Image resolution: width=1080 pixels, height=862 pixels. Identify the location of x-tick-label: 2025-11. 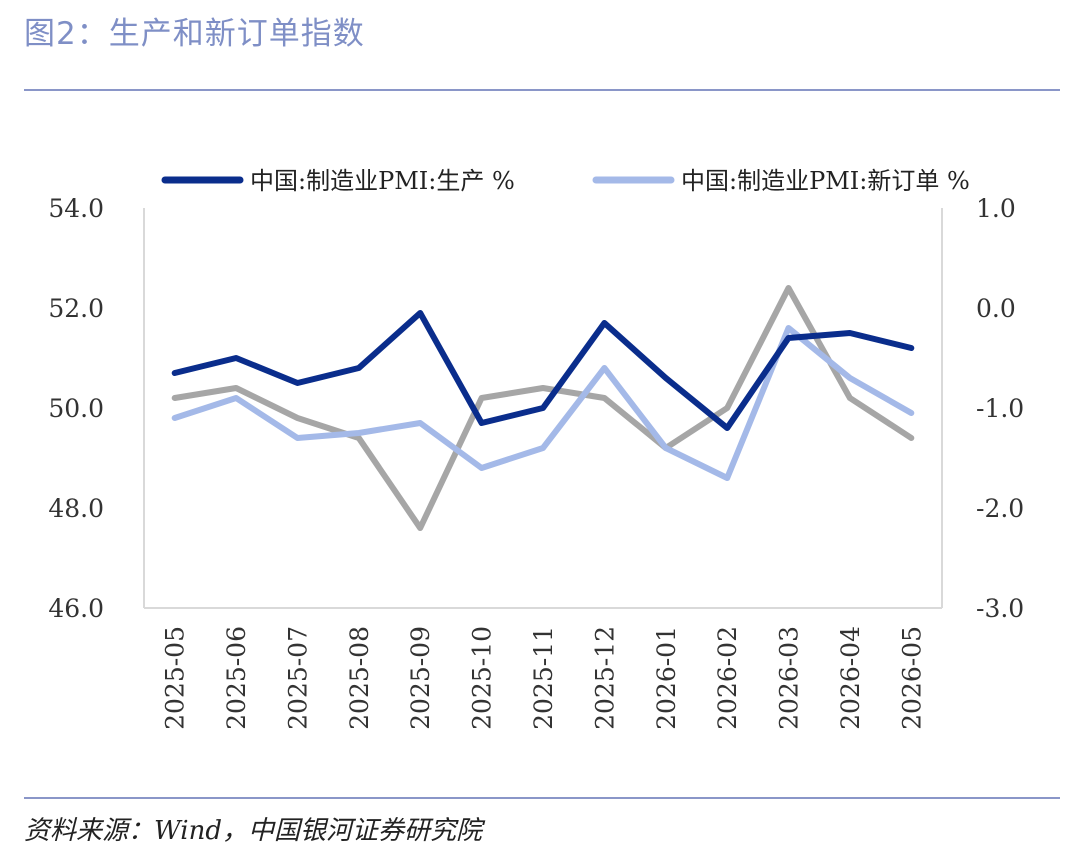
(543, 678).